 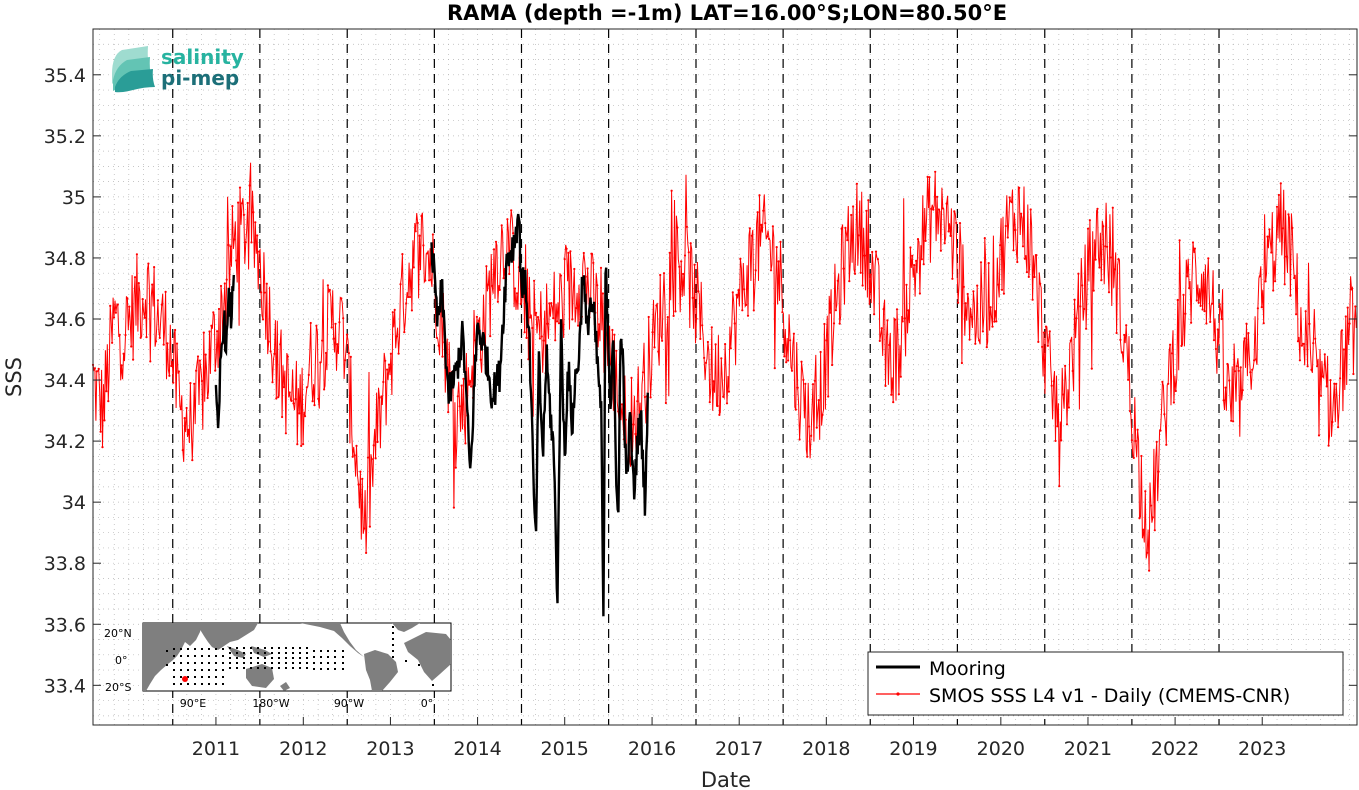 I want to click on x-tick-label: 2013, so click(x=390, y=749).